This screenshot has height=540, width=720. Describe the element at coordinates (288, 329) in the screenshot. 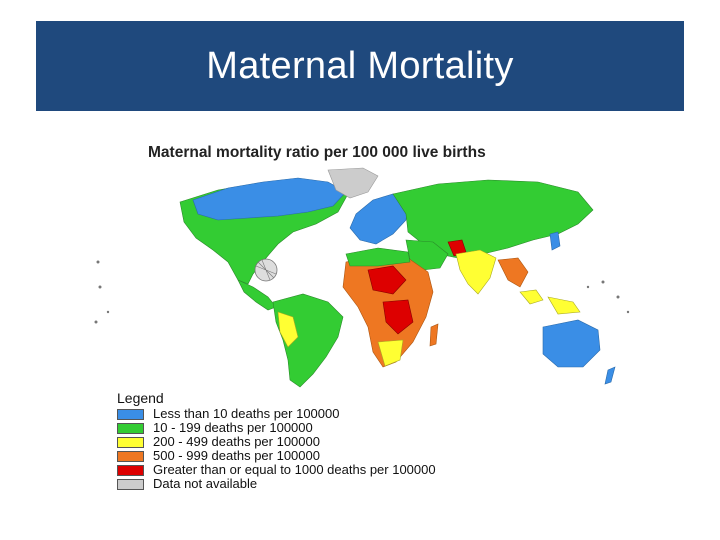

I see `bolivia-peru-region` at that location.